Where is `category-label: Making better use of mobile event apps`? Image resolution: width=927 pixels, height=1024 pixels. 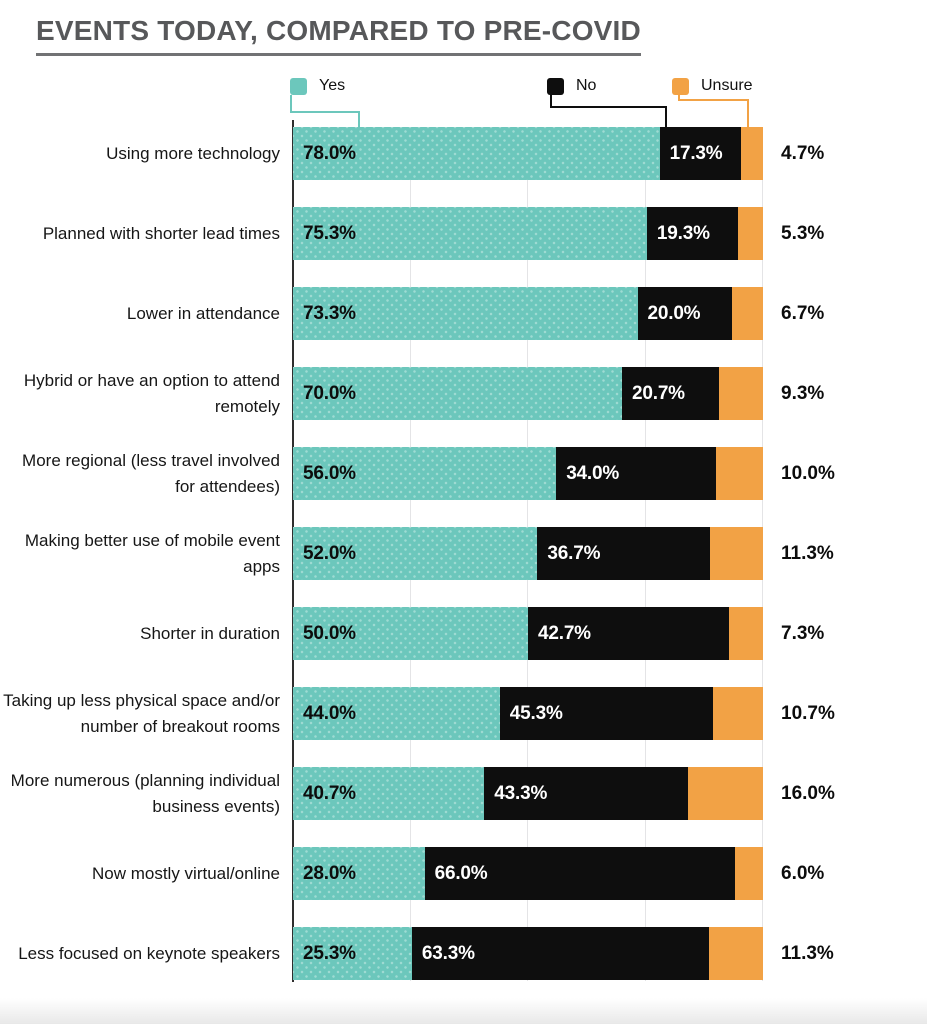 category-label: Making better use of mobile event apps is located at coordinates (152, 553).